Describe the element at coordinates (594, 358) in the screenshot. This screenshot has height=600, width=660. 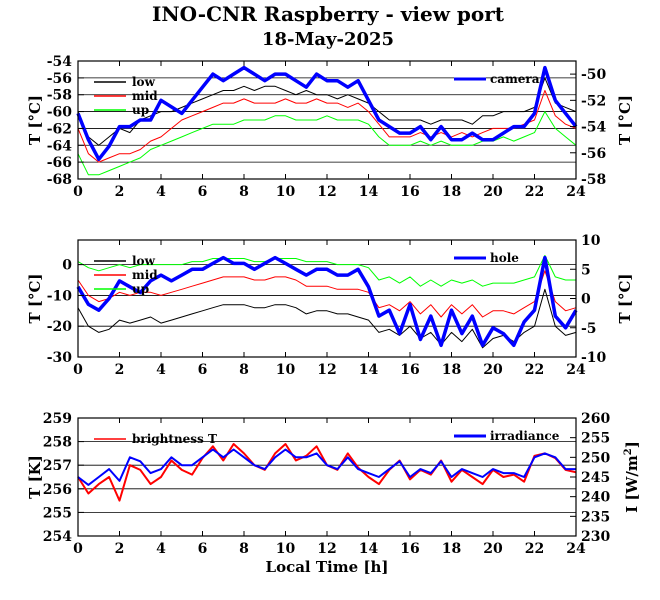
I see `y2-tick-label: -10` at that location.